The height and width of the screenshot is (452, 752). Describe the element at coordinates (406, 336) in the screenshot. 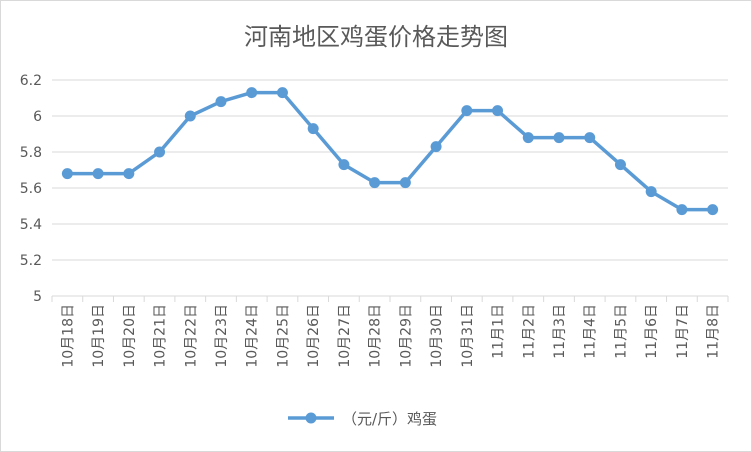

I see `x-tick-label: 10月29日` at that location.